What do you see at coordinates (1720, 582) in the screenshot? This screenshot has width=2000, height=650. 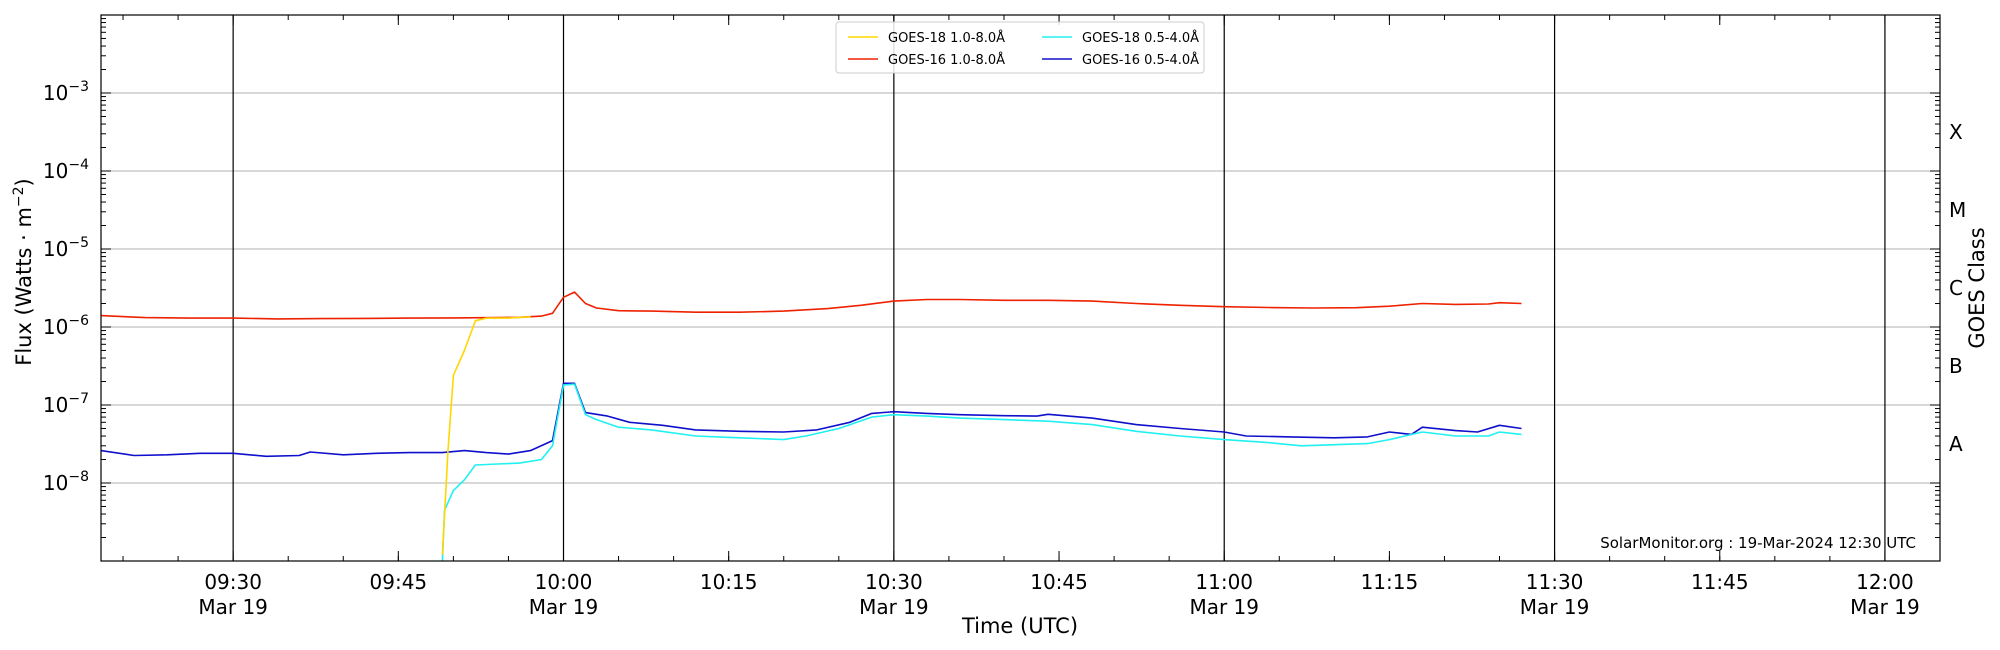 I see `x-tick-label: 11:45` at bounding box center [1720, 582].